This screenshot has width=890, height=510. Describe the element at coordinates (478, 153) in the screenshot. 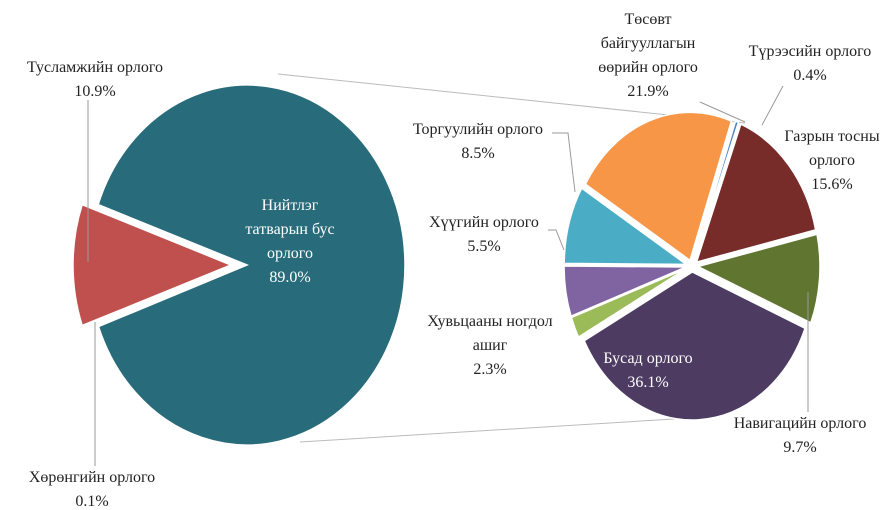

I see `slice-value: 8.5%` at that location.